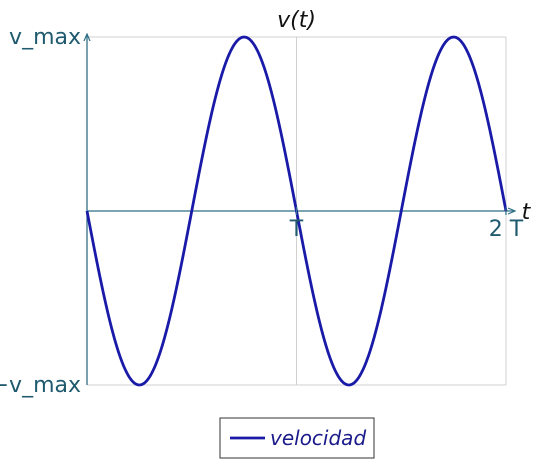  What do you see at coordinates (527, 212) in the screenshot?
I see `x-axis-label: t` at bounding box center [527, 212].